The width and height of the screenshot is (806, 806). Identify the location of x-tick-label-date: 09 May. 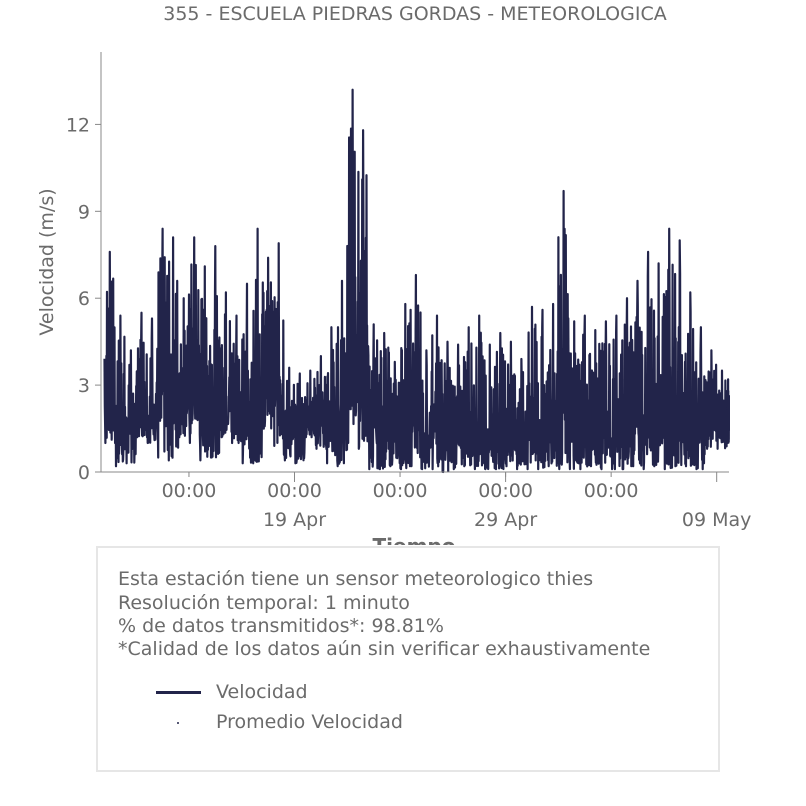
(717, 520).